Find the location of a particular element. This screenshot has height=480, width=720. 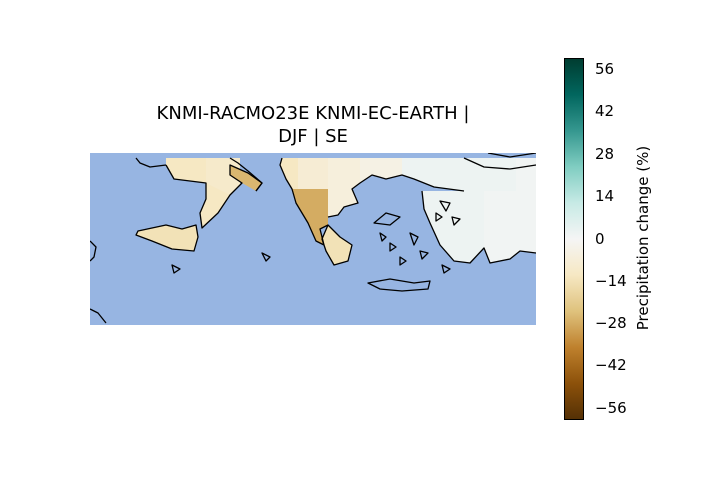

coast-crete is located at coordinates (399, 285).